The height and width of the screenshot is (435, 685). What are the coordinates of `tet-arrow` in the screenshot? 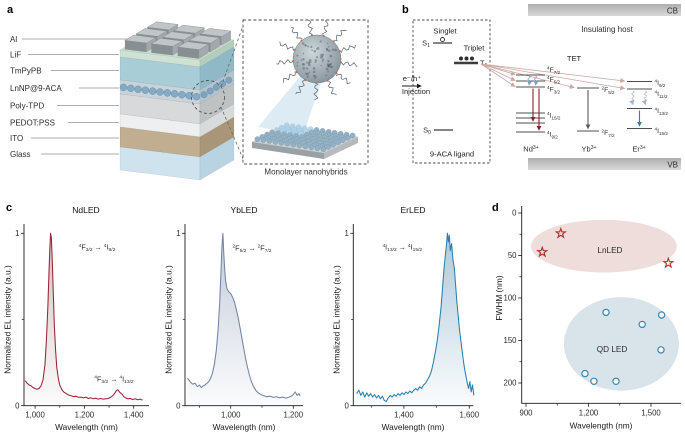 It's located at (527, 76).